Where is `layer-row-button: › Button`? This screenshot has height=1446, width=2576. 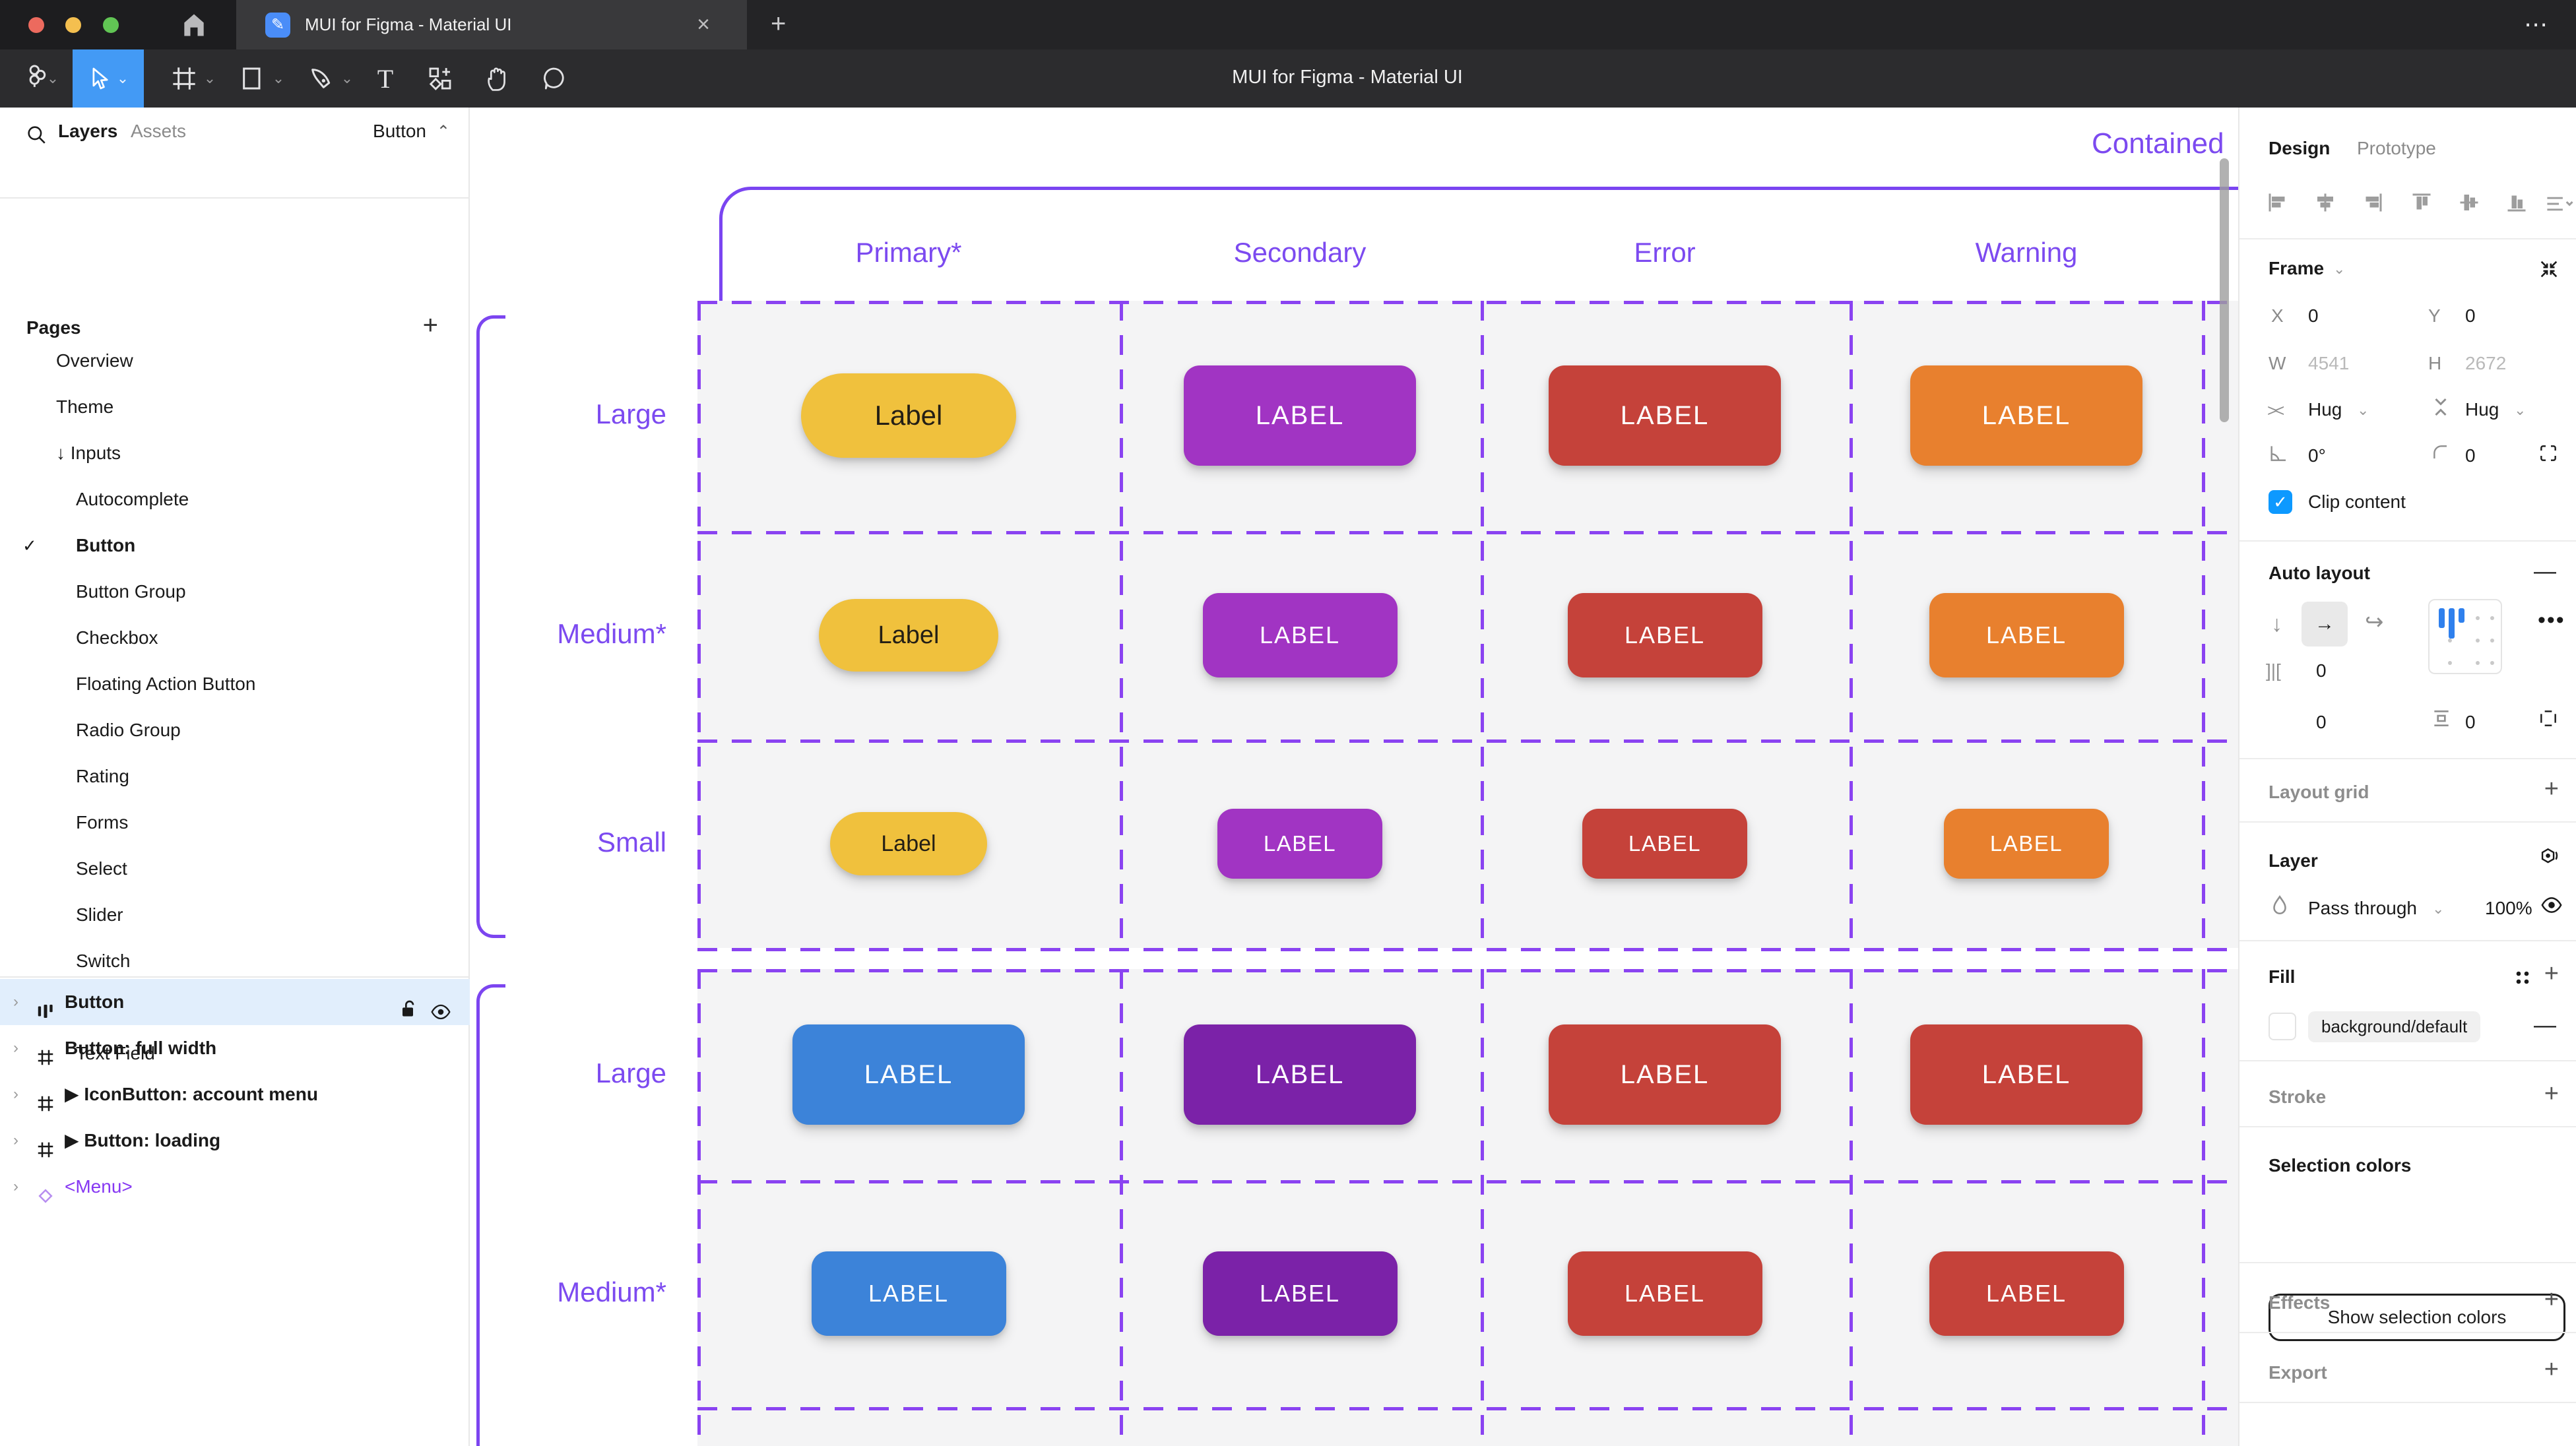
layer-row-button: › Button is located at coordinates (235, 1002).